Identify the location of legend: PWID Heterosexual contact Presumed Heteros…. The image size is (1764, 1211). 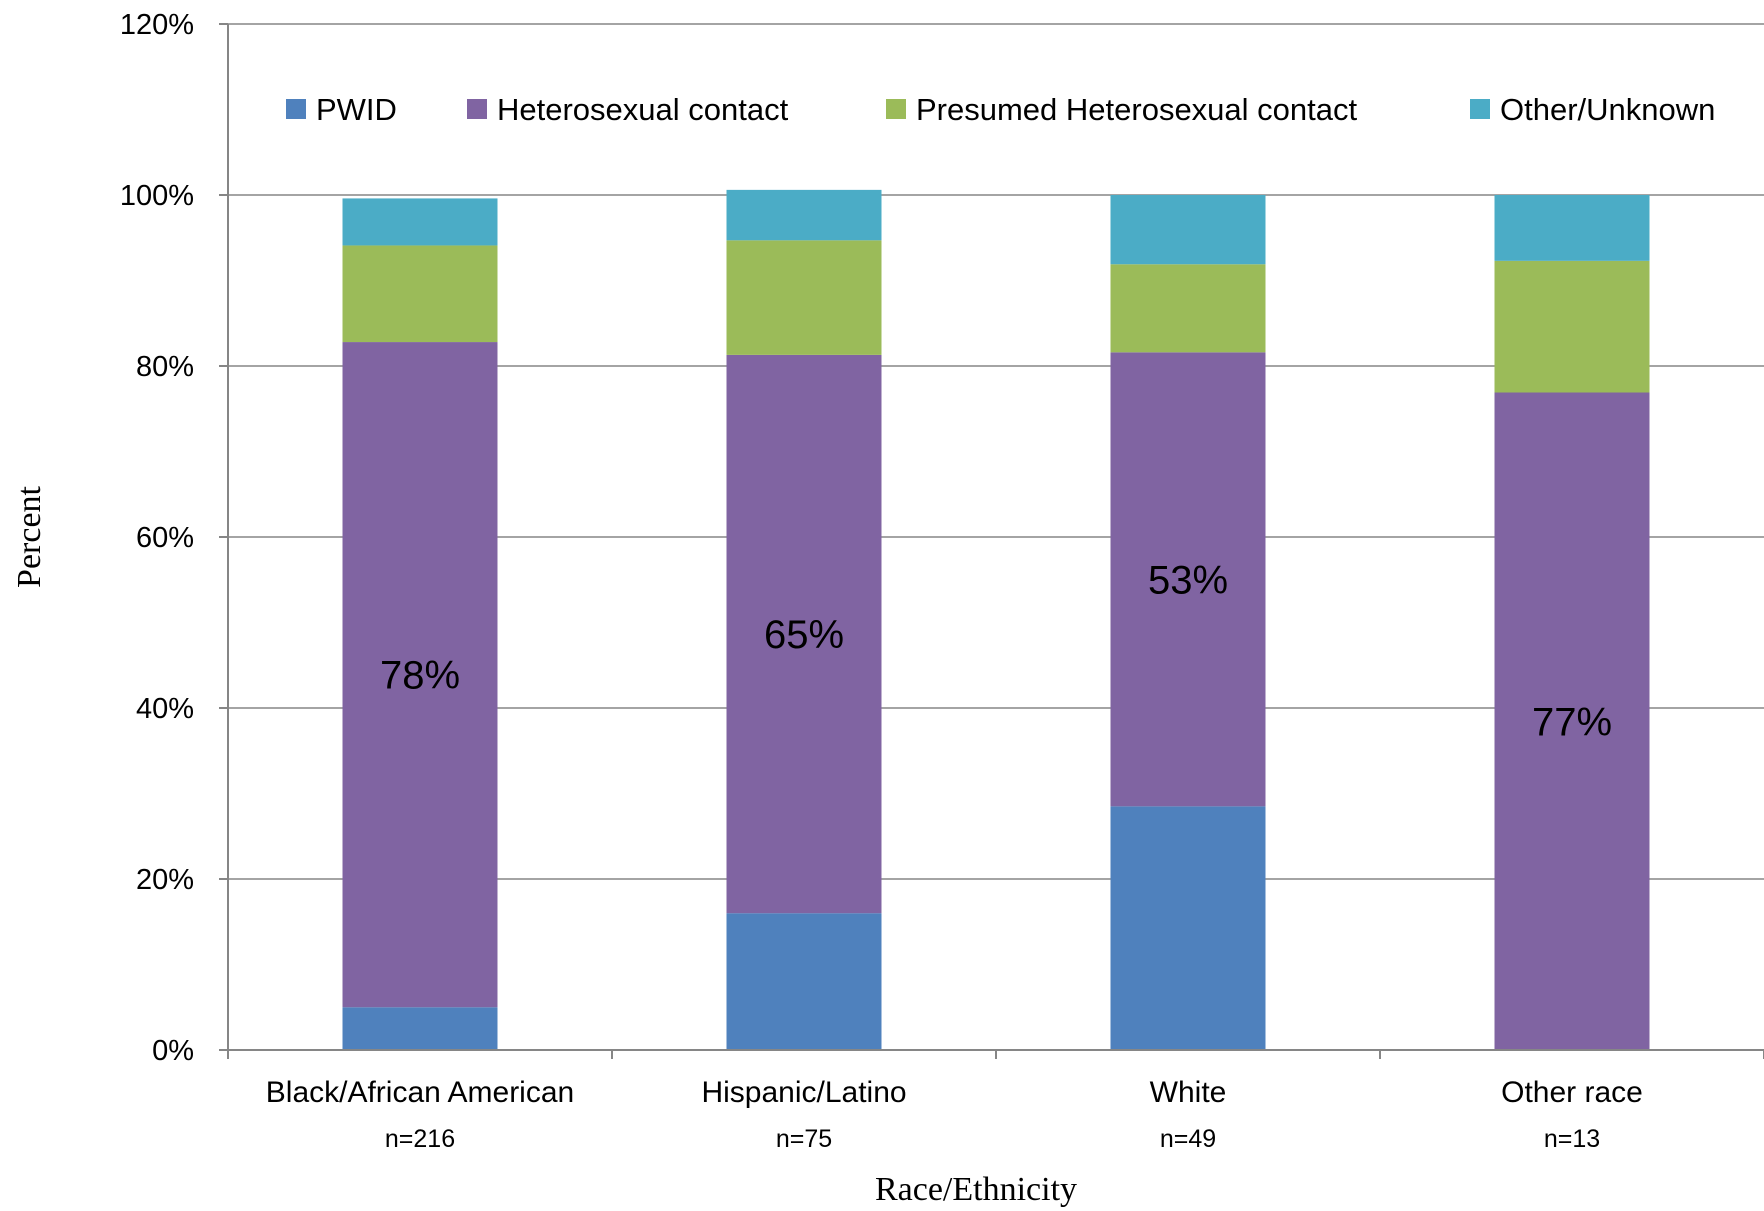
(1000, 109).